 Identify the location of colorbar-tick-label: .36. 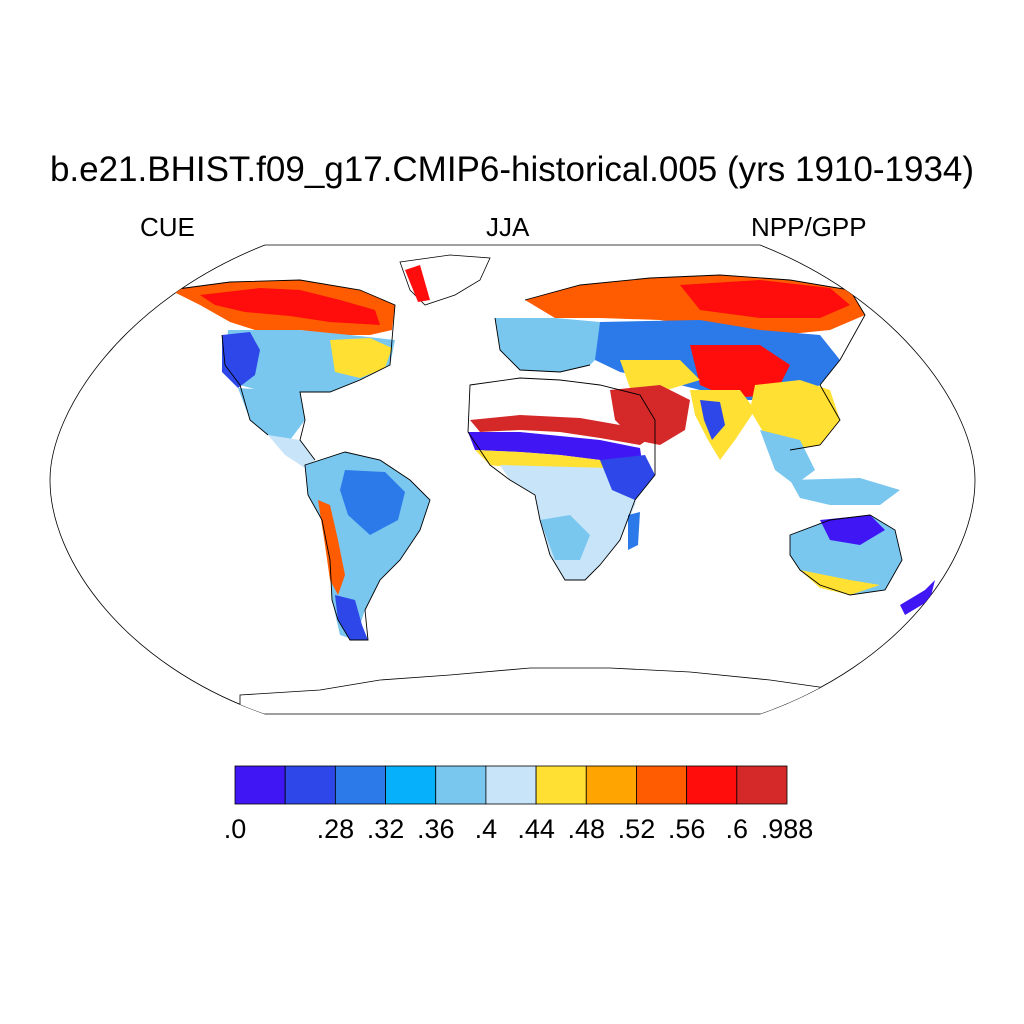
(436, 829).